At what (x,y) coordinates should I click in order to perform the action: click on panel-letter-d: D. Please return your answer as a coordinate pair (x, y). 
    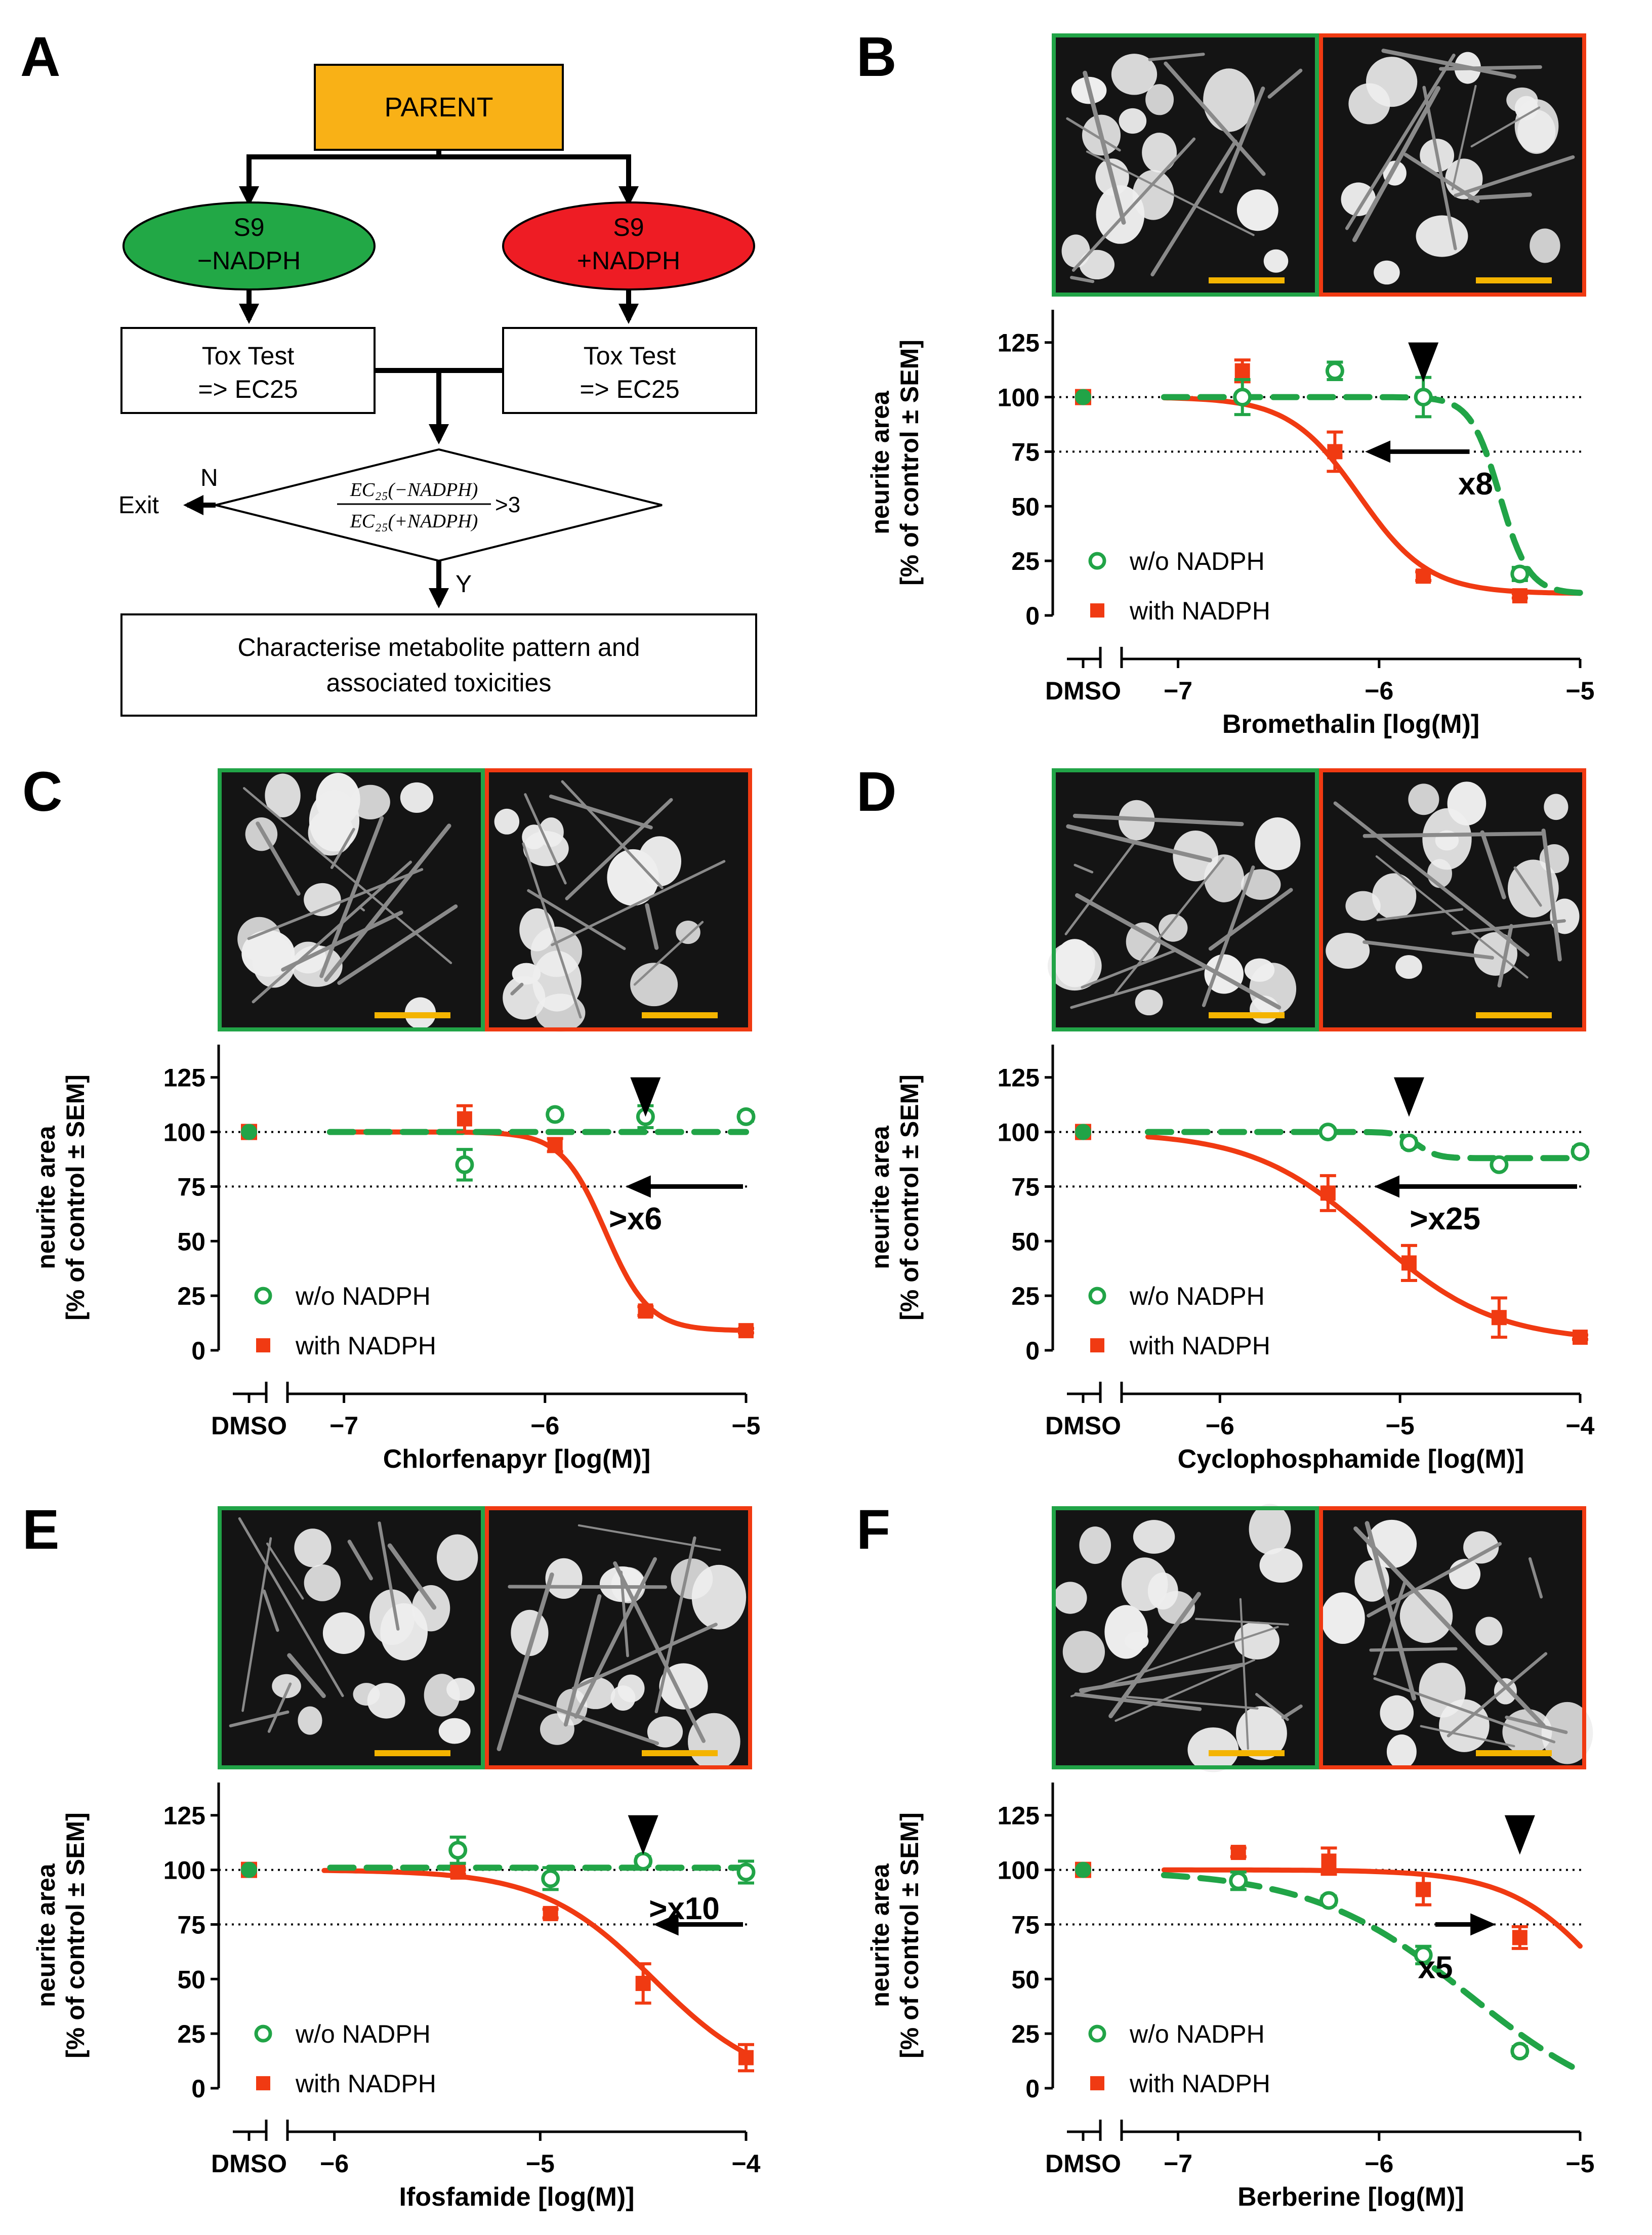
    Looking at the image, I should click on (876, 792).